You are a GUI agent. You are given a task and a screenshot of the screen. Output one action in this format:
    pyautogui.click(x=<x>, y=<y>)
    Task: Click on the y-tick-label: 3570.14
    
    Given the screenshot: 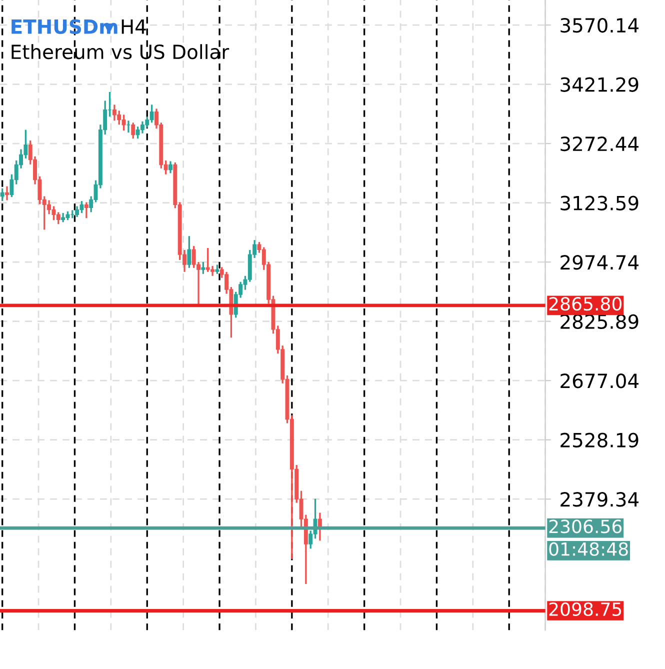 What is the action you would take?
    pyautogui.click(x=599, y=25)
    